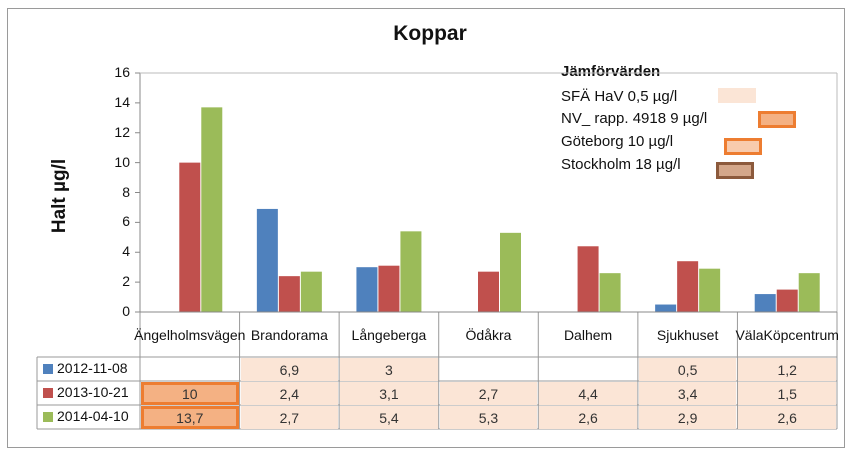  Describe the element at coordinates (190, 393) in the screenshot. I see `table-cell: 10` at that location.